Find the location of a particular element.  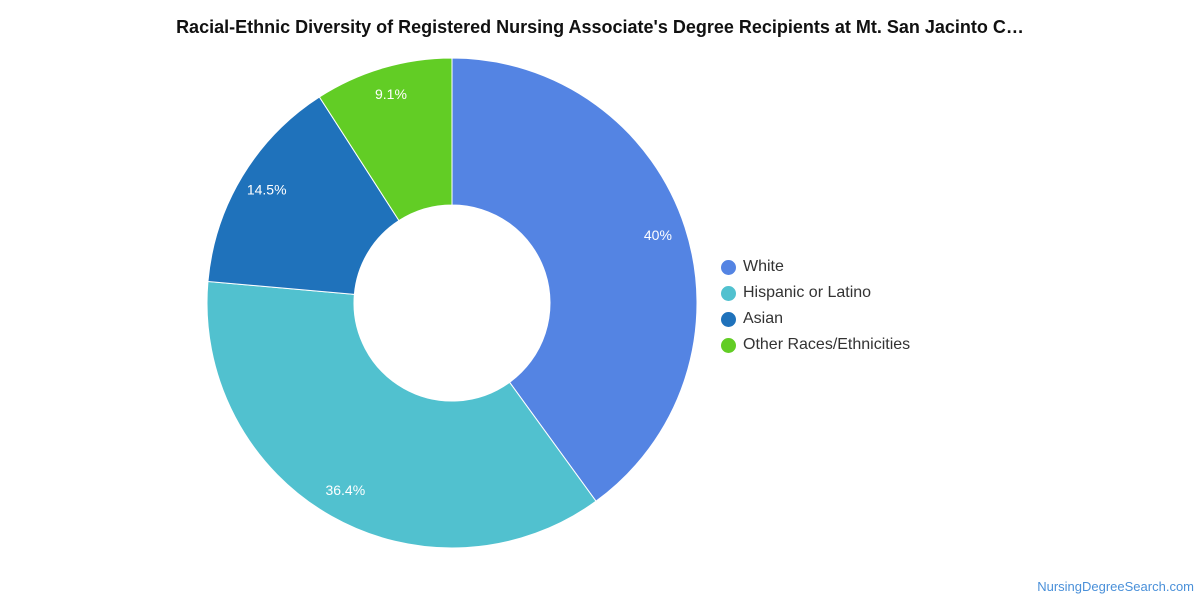

slice-other-races-ethnicities is located at coordinates (385, 139).